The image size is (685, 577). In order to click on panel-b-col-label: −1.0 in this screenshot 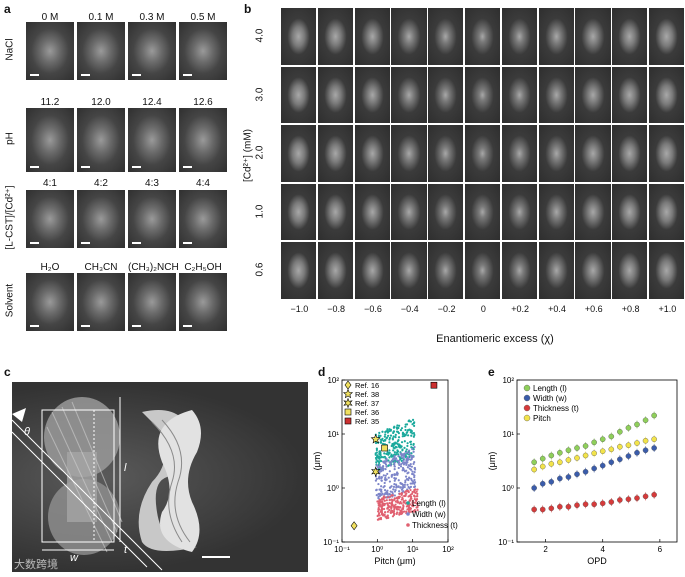, I will do `click(299, 308)`.